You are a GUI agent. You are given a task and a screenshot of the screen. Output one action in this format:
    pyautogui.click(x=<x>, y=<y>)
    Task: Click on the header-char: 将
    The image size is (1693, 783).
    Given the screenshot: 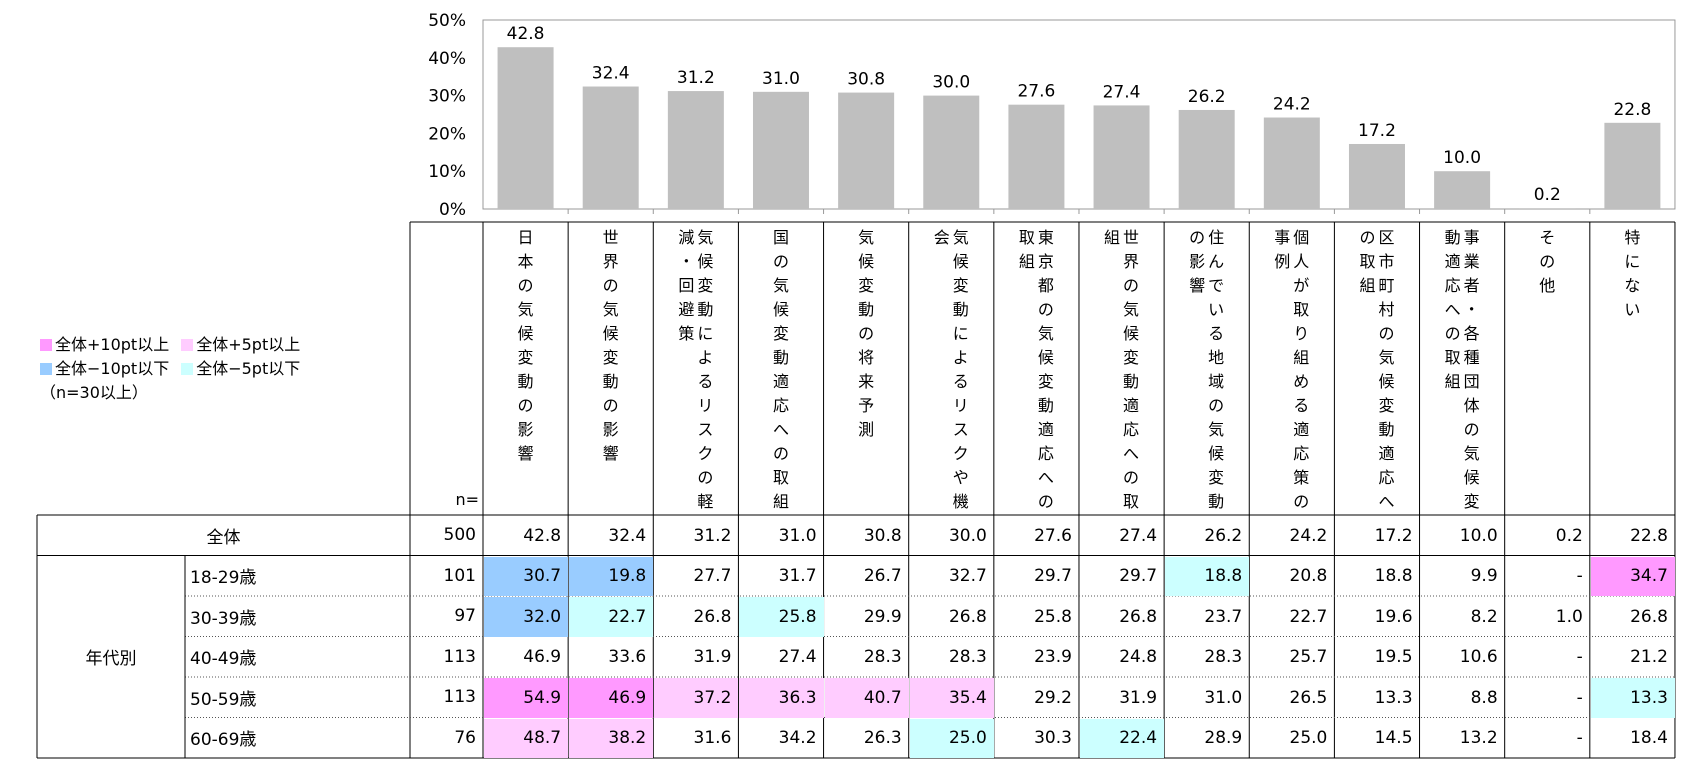 What is the action you would take?
    pyautogui.click(x=866, y=357)
    